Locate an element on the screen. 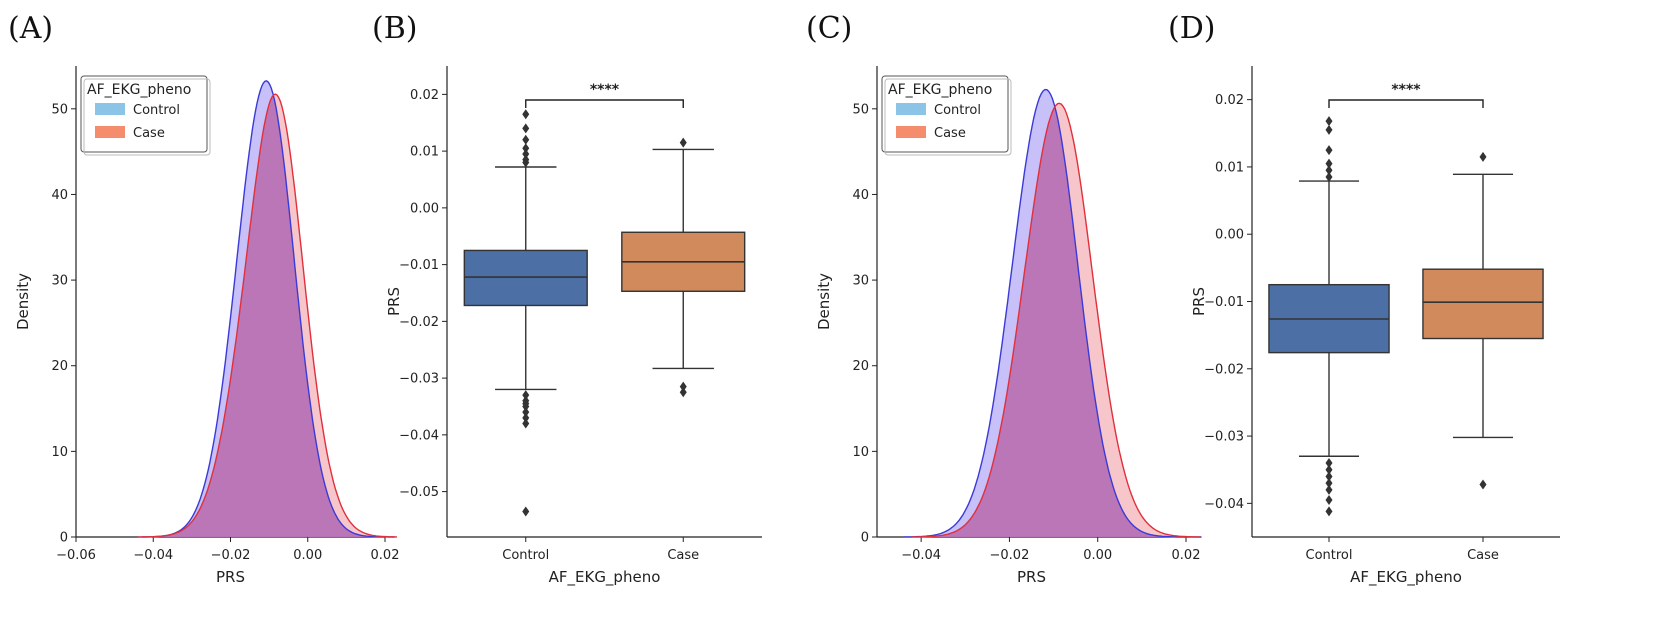  x-tick-label: 0.02 is located at coordinates (385, 555).